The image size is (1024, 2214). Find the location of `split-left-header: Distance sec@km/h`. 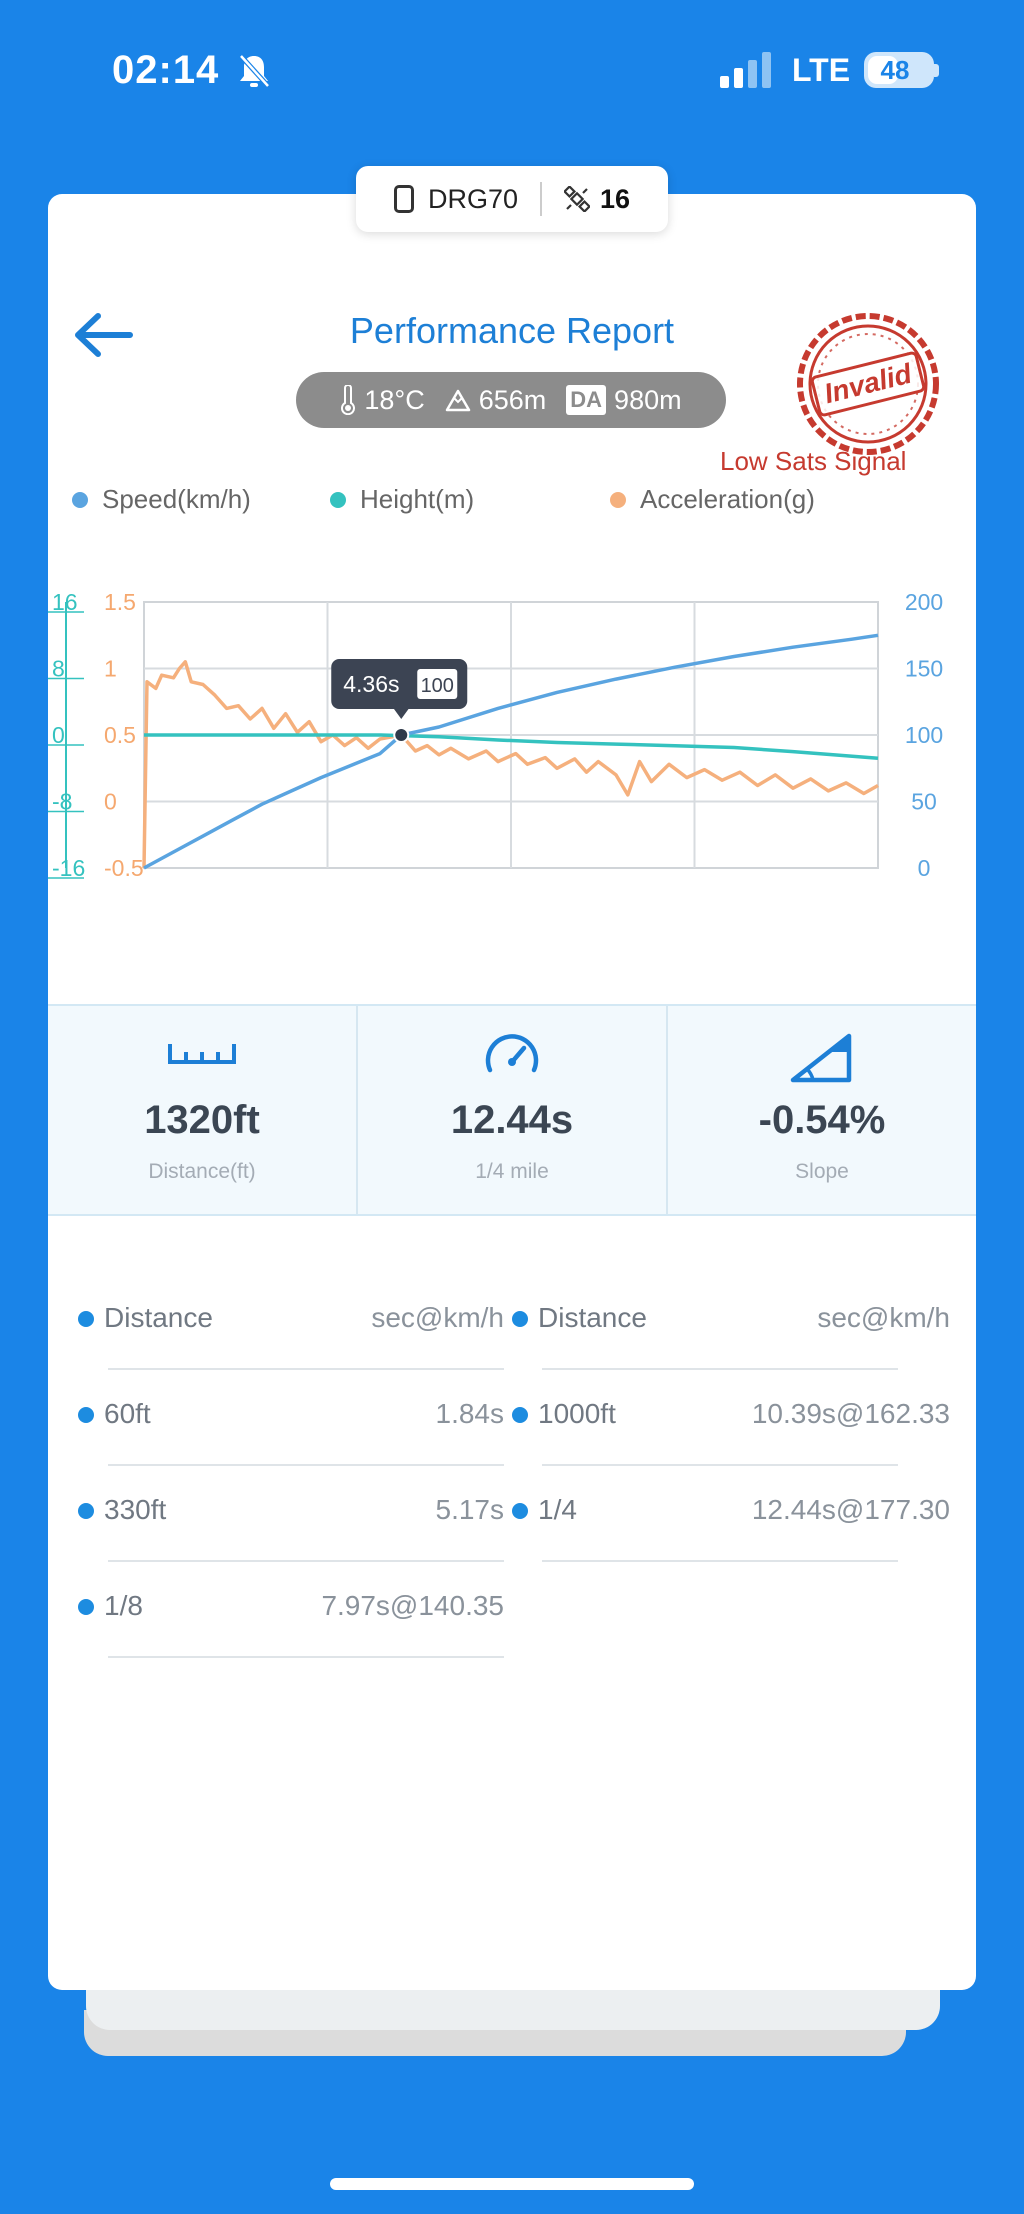

split-left-header: Distance sec@km/h is located at coordinates (291, 1322).